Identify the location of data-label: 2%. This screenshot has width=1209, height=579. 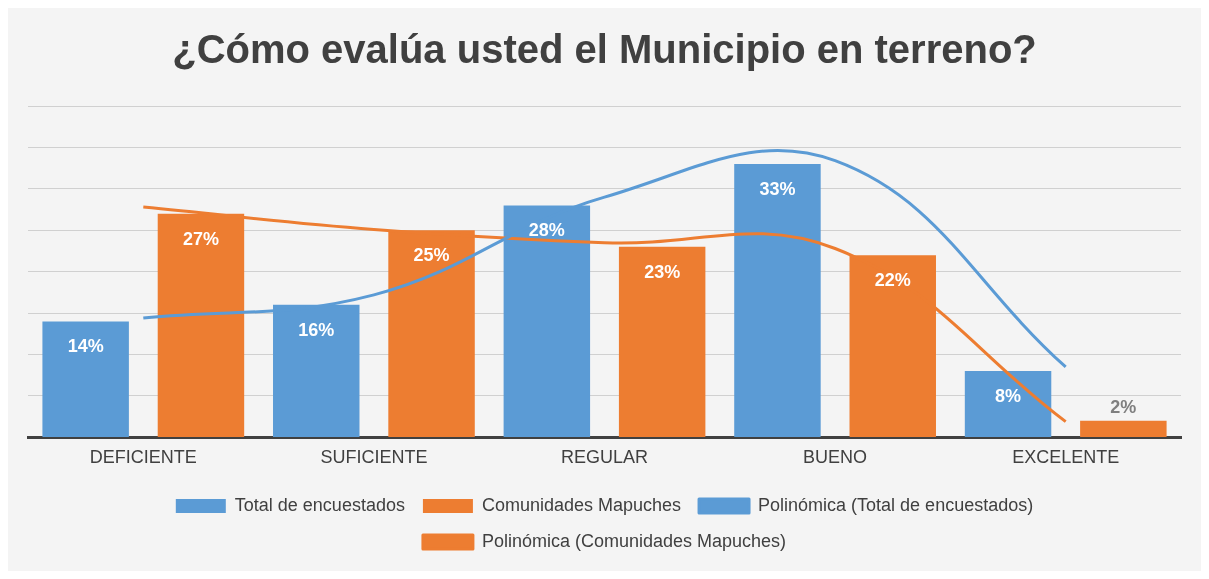
(1123, 406).